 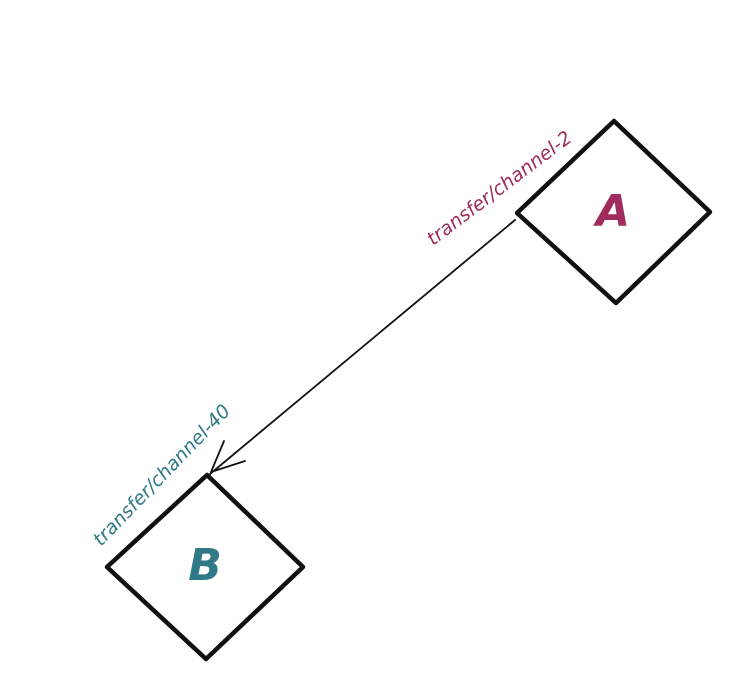 I want to click on arrowhead-icon, so click(x=228, y=456).